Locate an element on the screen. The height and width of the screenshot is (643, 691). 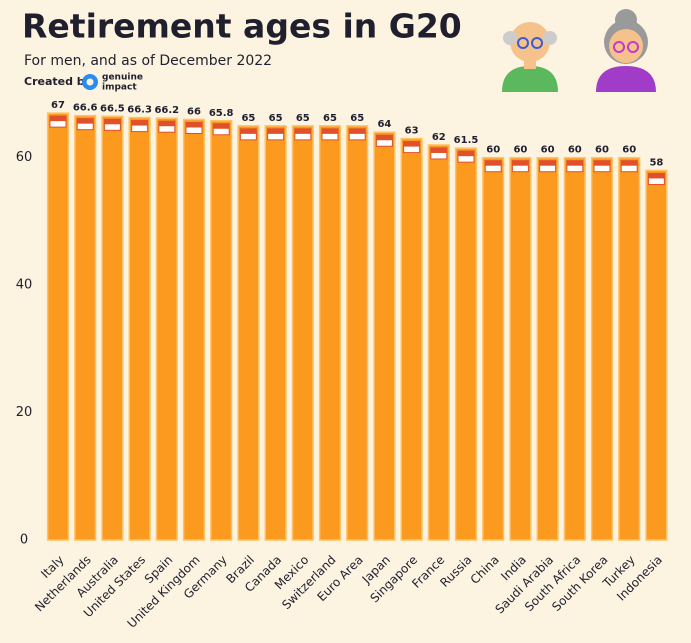
grandma-icon is located at coordinates (626, 50).